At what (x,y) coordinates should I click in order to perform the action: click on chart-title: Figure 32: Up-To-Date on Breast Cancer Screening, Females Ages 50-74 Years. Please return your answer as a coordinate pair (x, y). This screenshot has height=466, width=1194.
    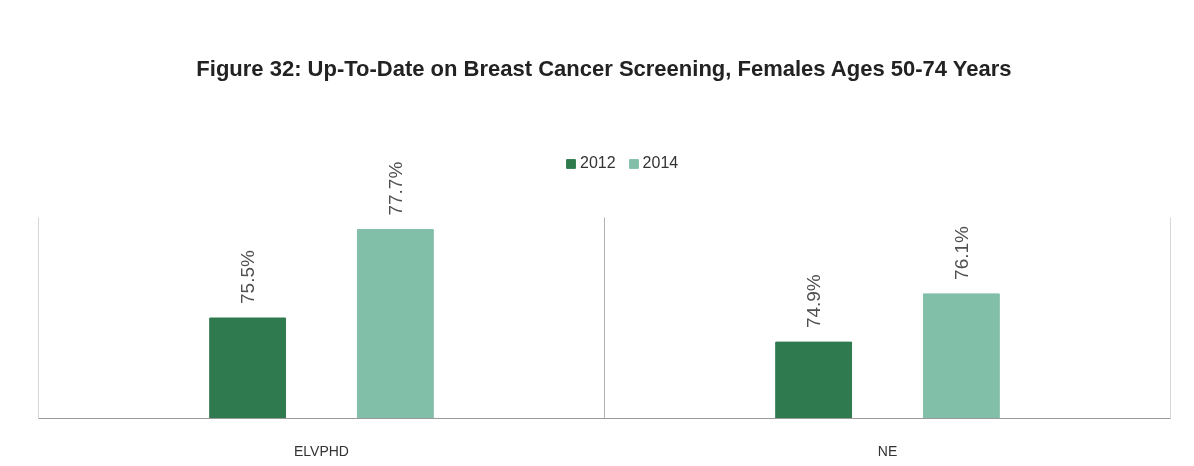
    Looking at the image, I should click on (604, 68).